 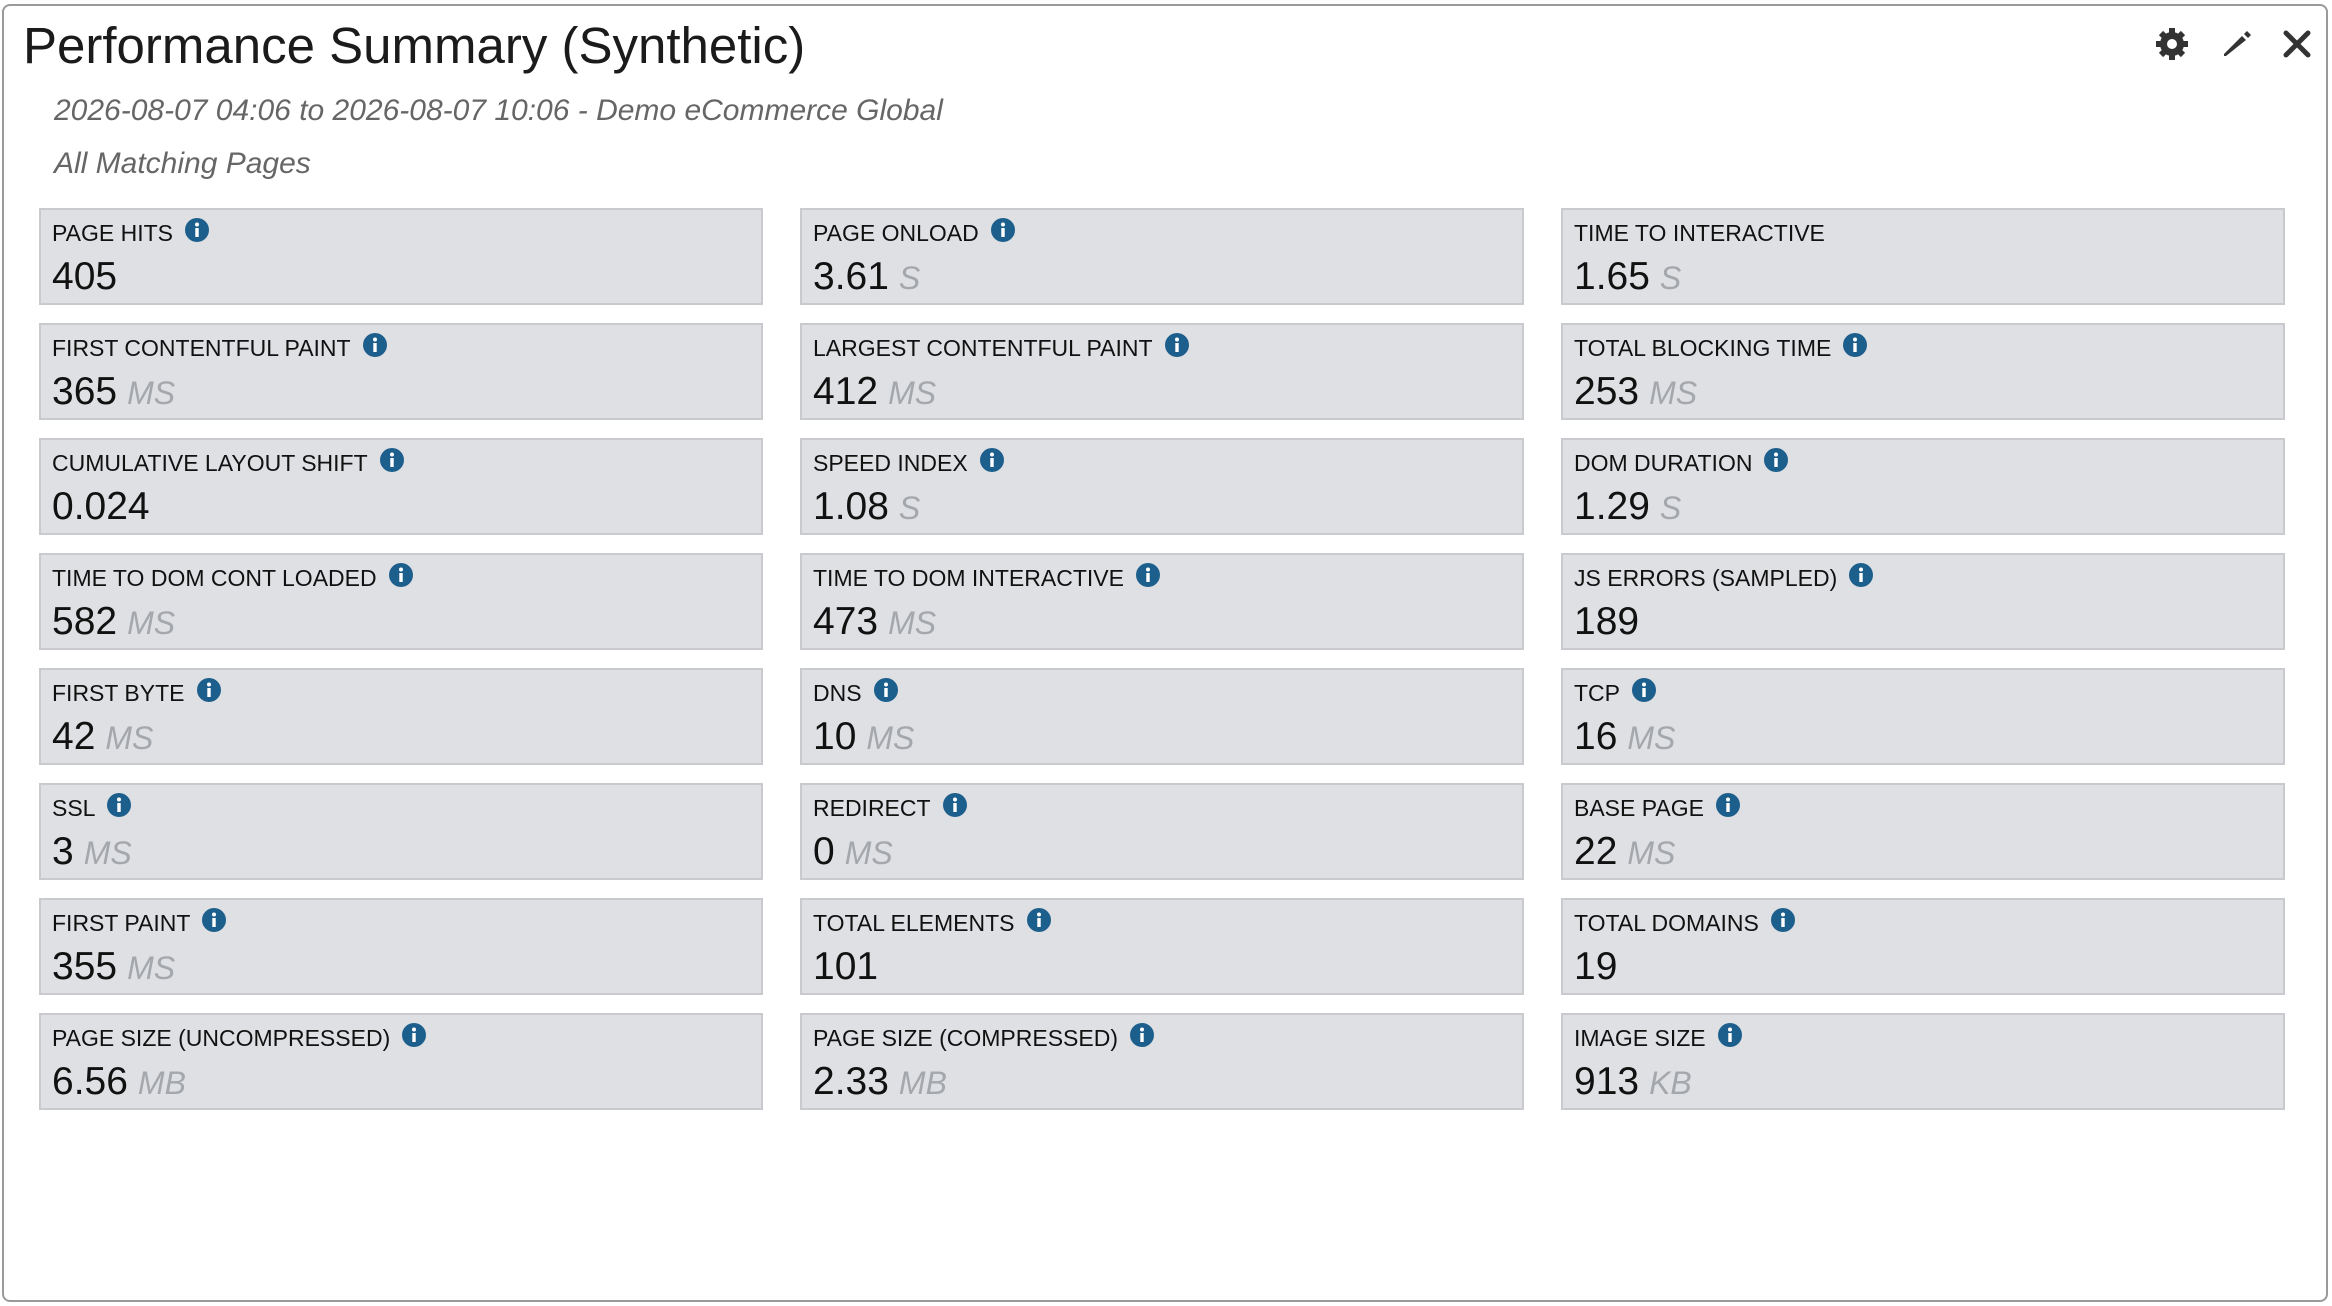 I want to click on metric-value: 10, so click(x=835, y=736).